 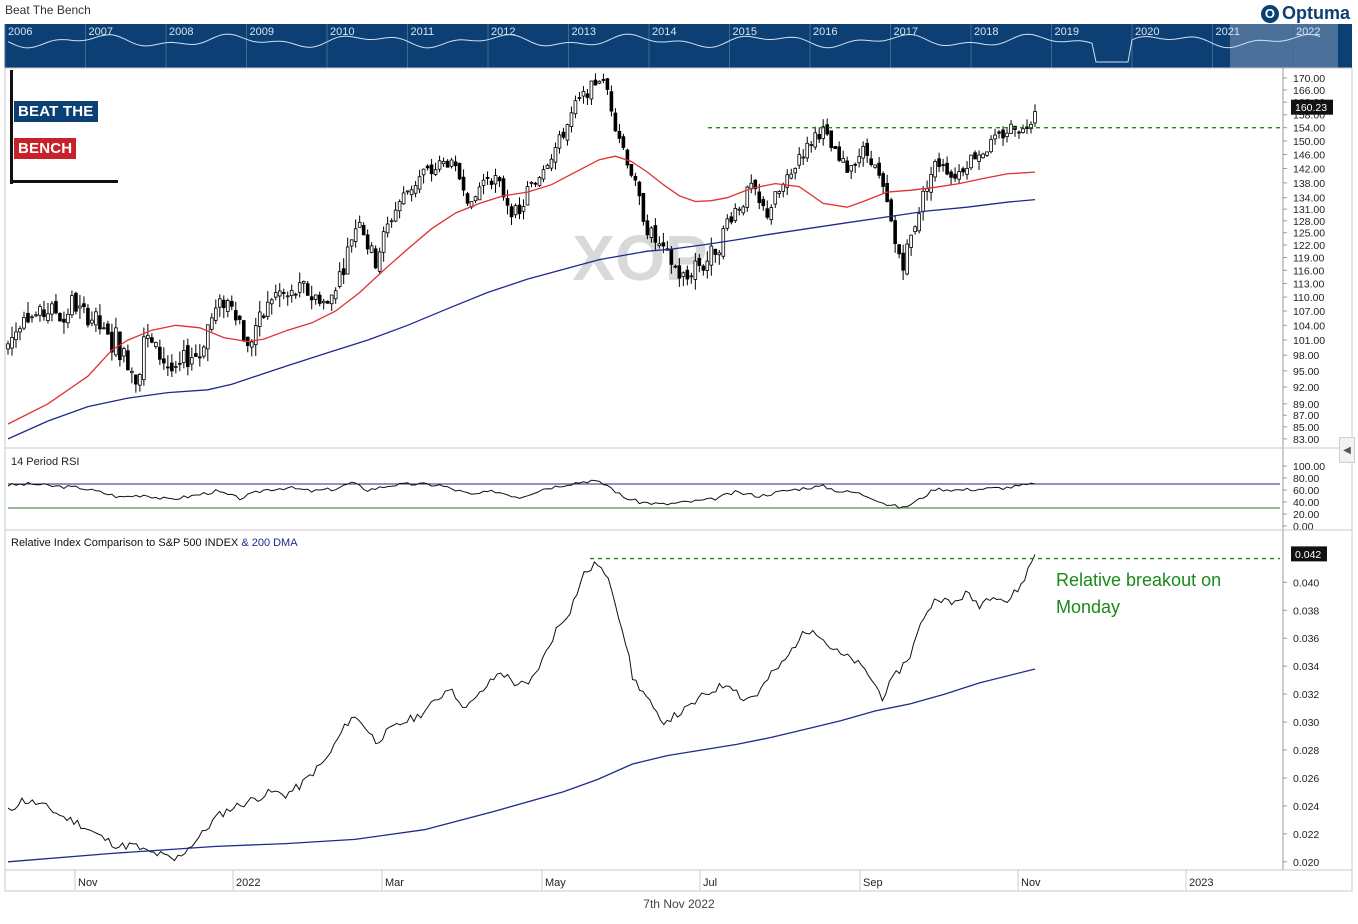 I want to click on overview-year-label: 2016, so click(x=825, y=32).